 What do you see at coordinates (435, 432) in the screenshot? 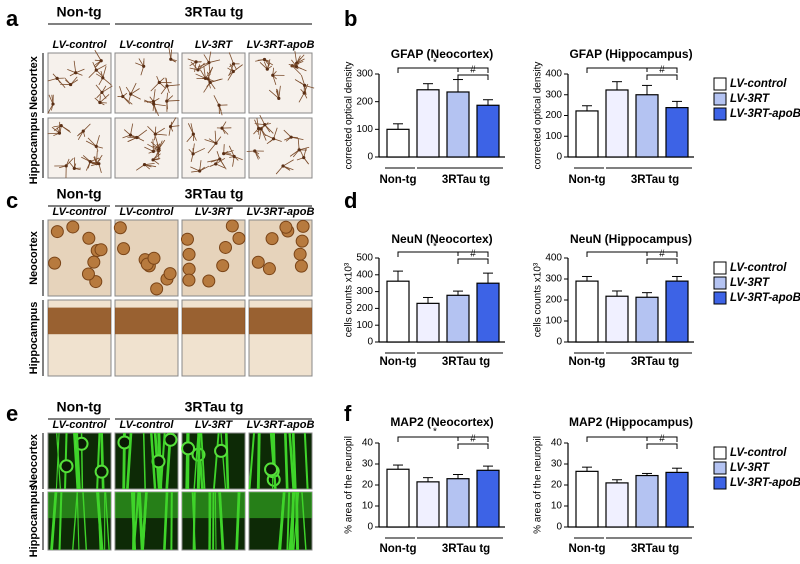
I see `sig-label: *` at bounding box center [435, 432].